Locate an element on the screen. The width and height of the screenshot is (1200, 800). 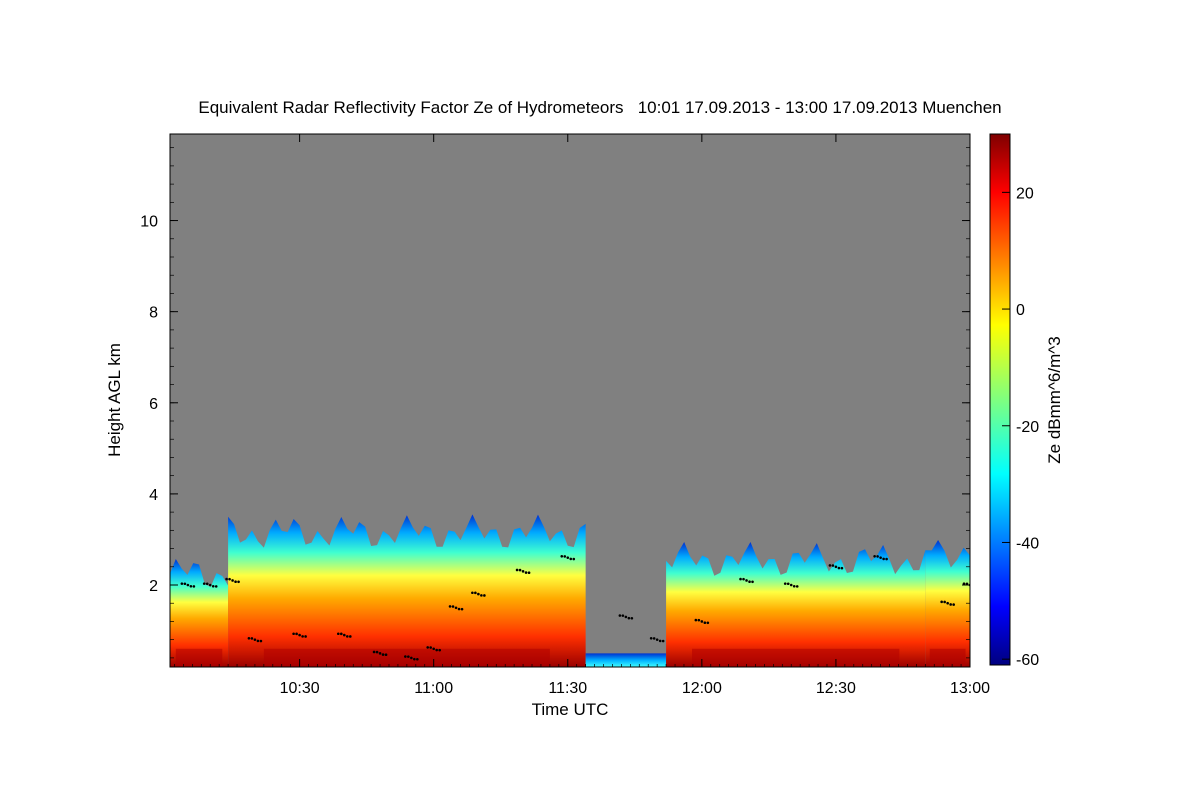
y-tick-label: 2 is located at coordinates (153, 586).